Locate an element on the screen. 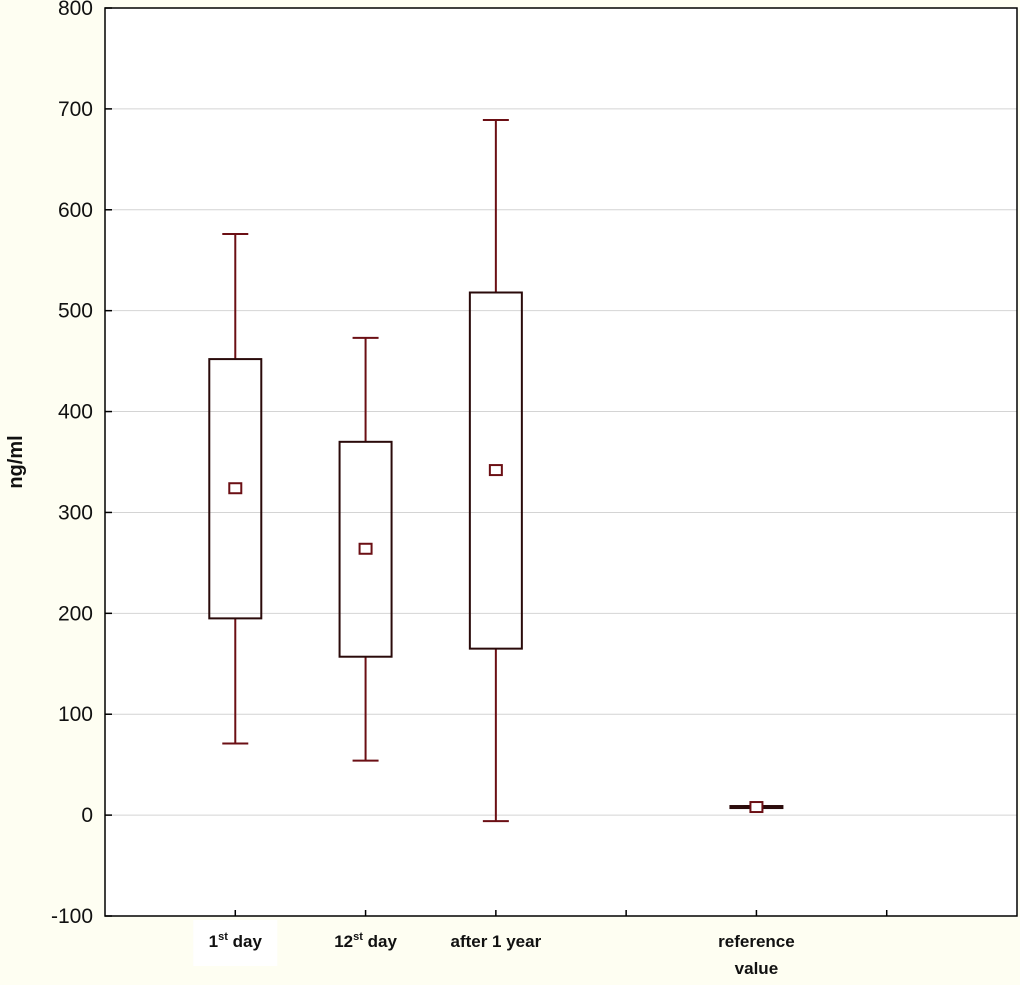 The image size is (1020, 985). x-label-highlight is located at coordinates (235, 943).